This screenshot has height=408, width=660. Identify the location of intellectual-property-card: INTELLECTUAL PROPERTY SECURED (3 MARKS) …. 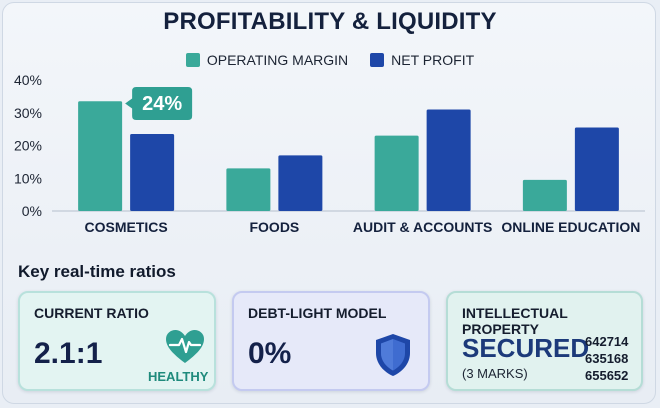
(544, 341).